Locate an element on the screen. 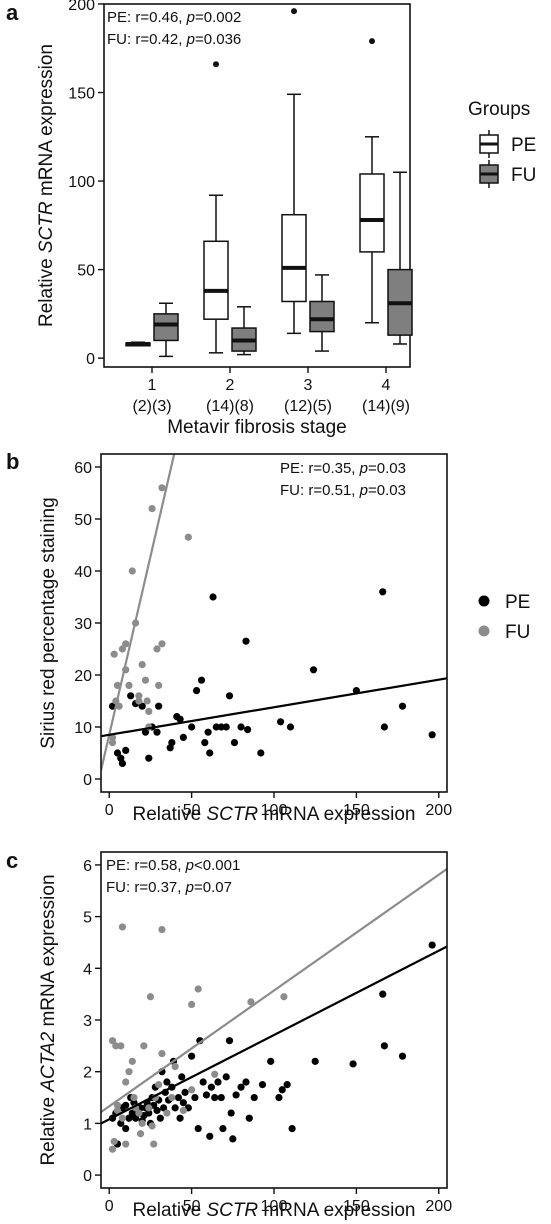  y-axis-title-a: Relative SCTR mRNA expression is located at coordinates (46, 185).